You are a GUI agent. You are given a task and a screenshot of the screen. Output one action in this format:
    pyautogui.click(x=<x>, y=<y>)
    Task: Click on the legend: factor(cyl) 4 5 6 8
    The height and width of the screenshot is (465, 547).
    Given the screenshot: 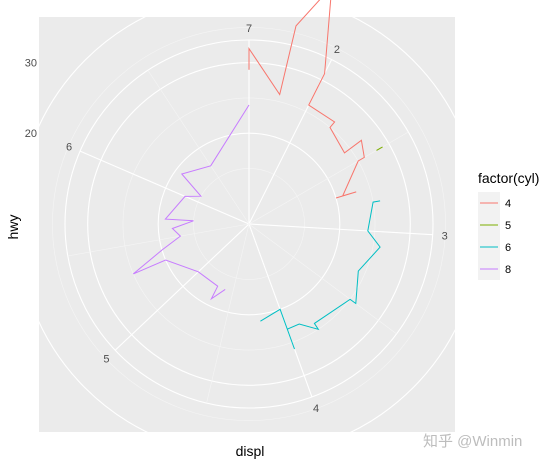 What is the action you would take?
    pyautogui.click(x=508, y=225)
    